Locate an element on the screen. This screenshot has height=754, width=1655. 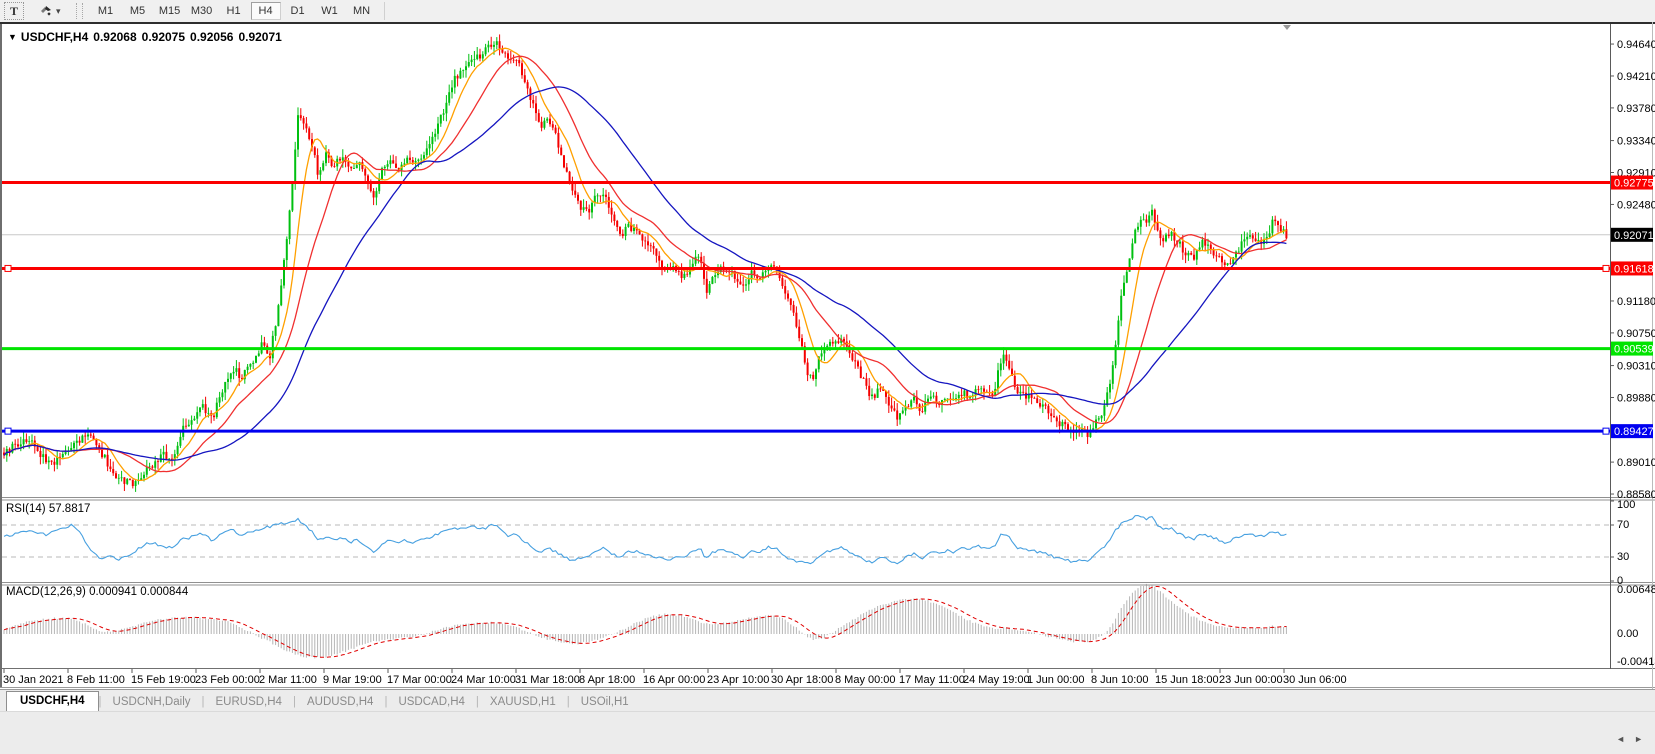
ohlc-open: 0.92068 is located at coordinates (115, 37).